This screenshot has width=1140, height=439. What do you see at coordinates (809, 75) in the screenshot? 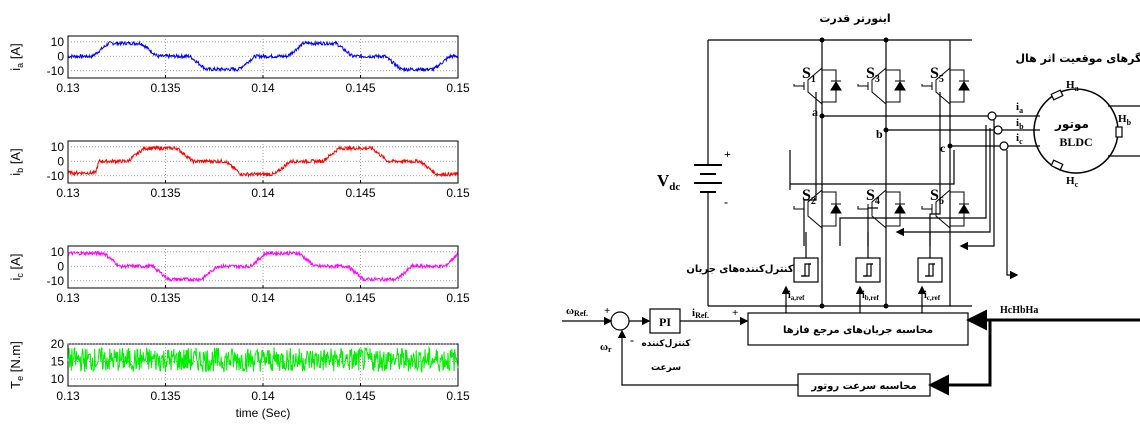
I see `switch-label-1: S1` at bounding box center [809, 75].